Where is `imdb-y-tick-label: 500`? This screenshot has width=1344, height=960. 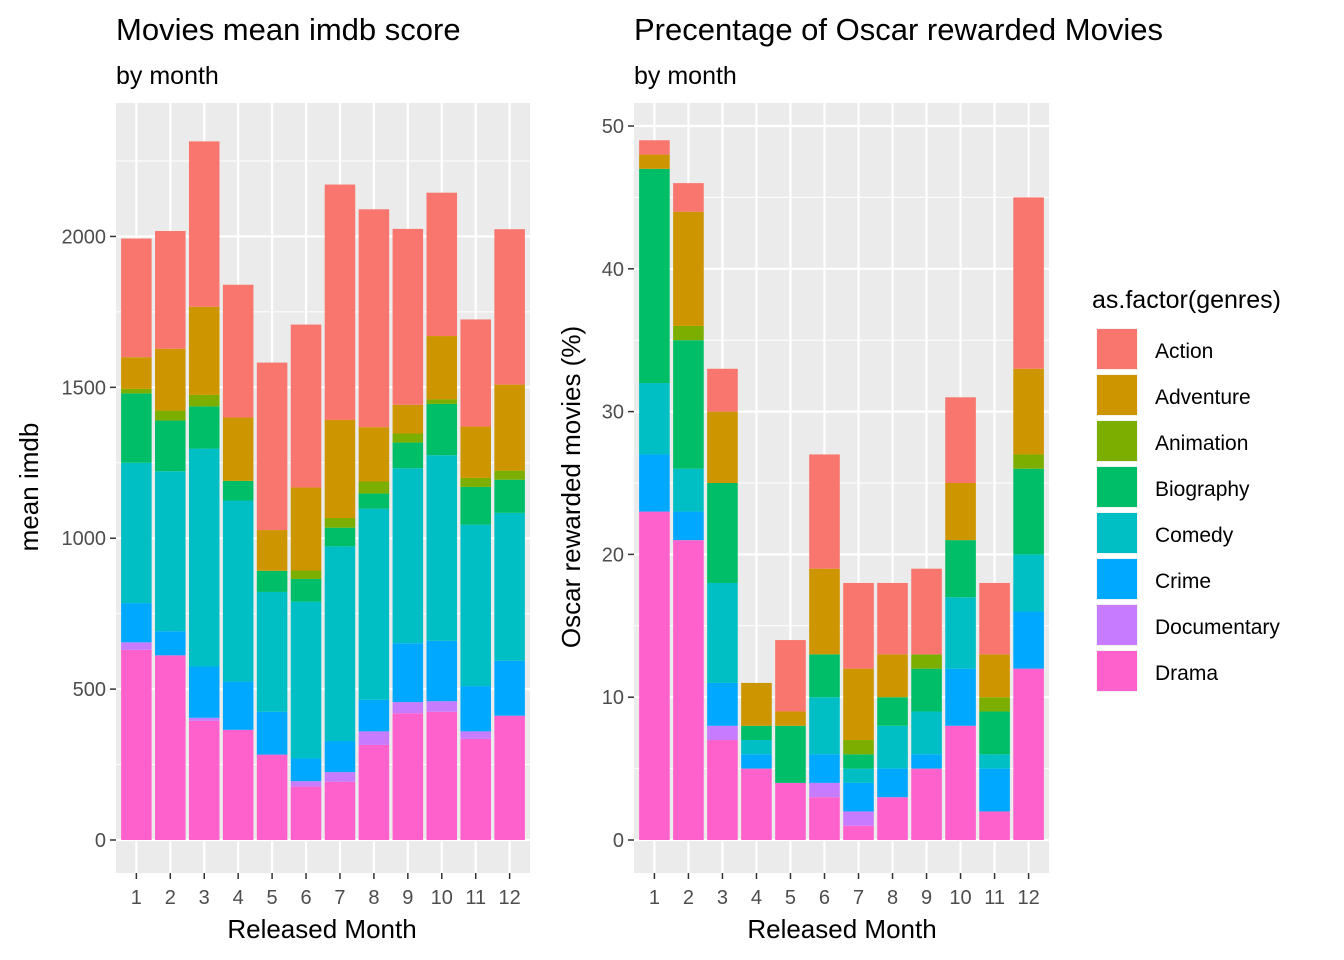 imdb-y-tick-label: 500 is located at coordinates (89, 690).